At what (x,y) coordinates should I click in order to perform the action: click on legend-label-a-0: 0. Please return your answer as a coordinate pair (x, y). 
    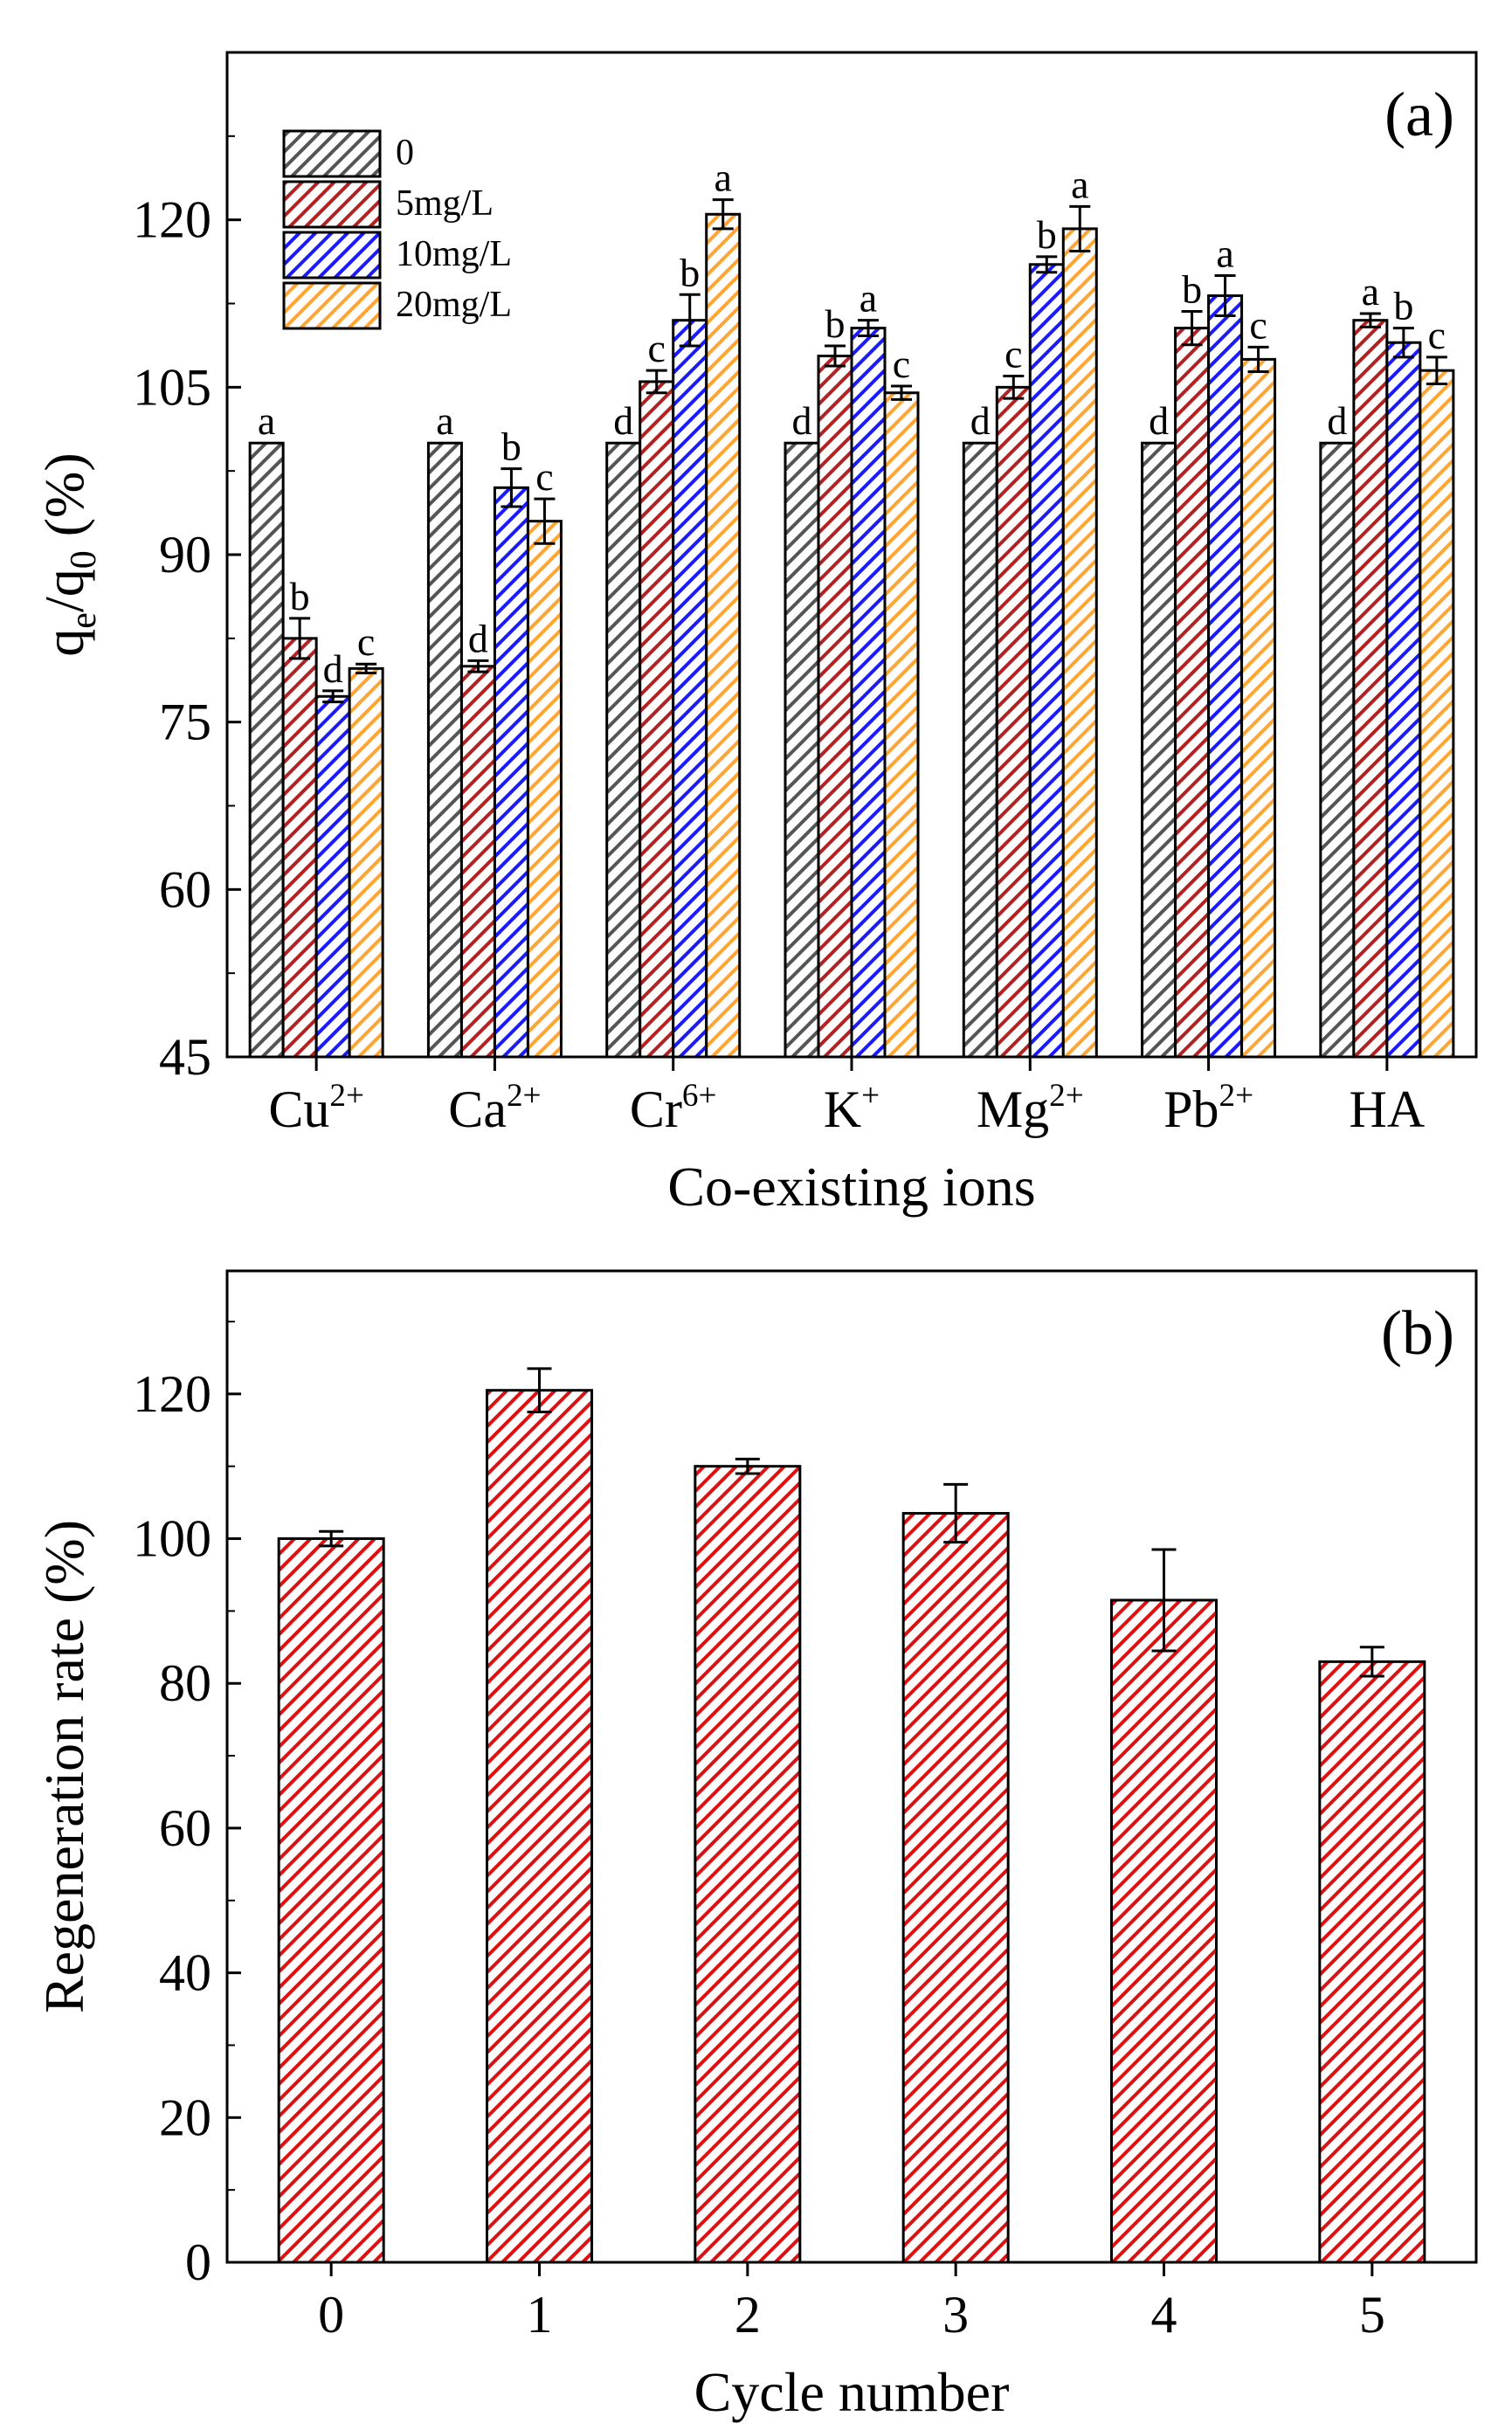
    Looking at the image, I should click on (405, 153).